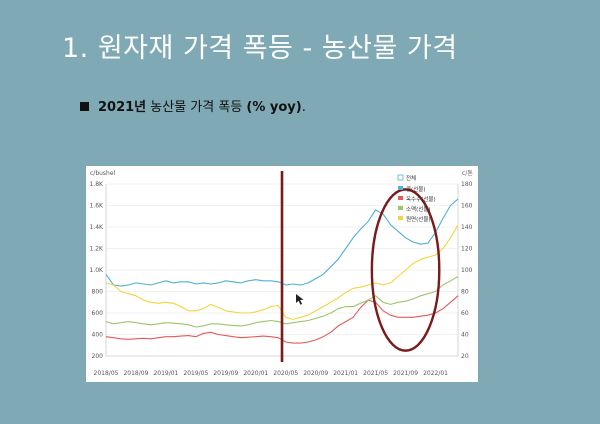 The height and width of the screenshot is (424, 600). I want to click on subtitle: 2021년 농산물 가격 폭등 (% yoy)., so click(193, 105).